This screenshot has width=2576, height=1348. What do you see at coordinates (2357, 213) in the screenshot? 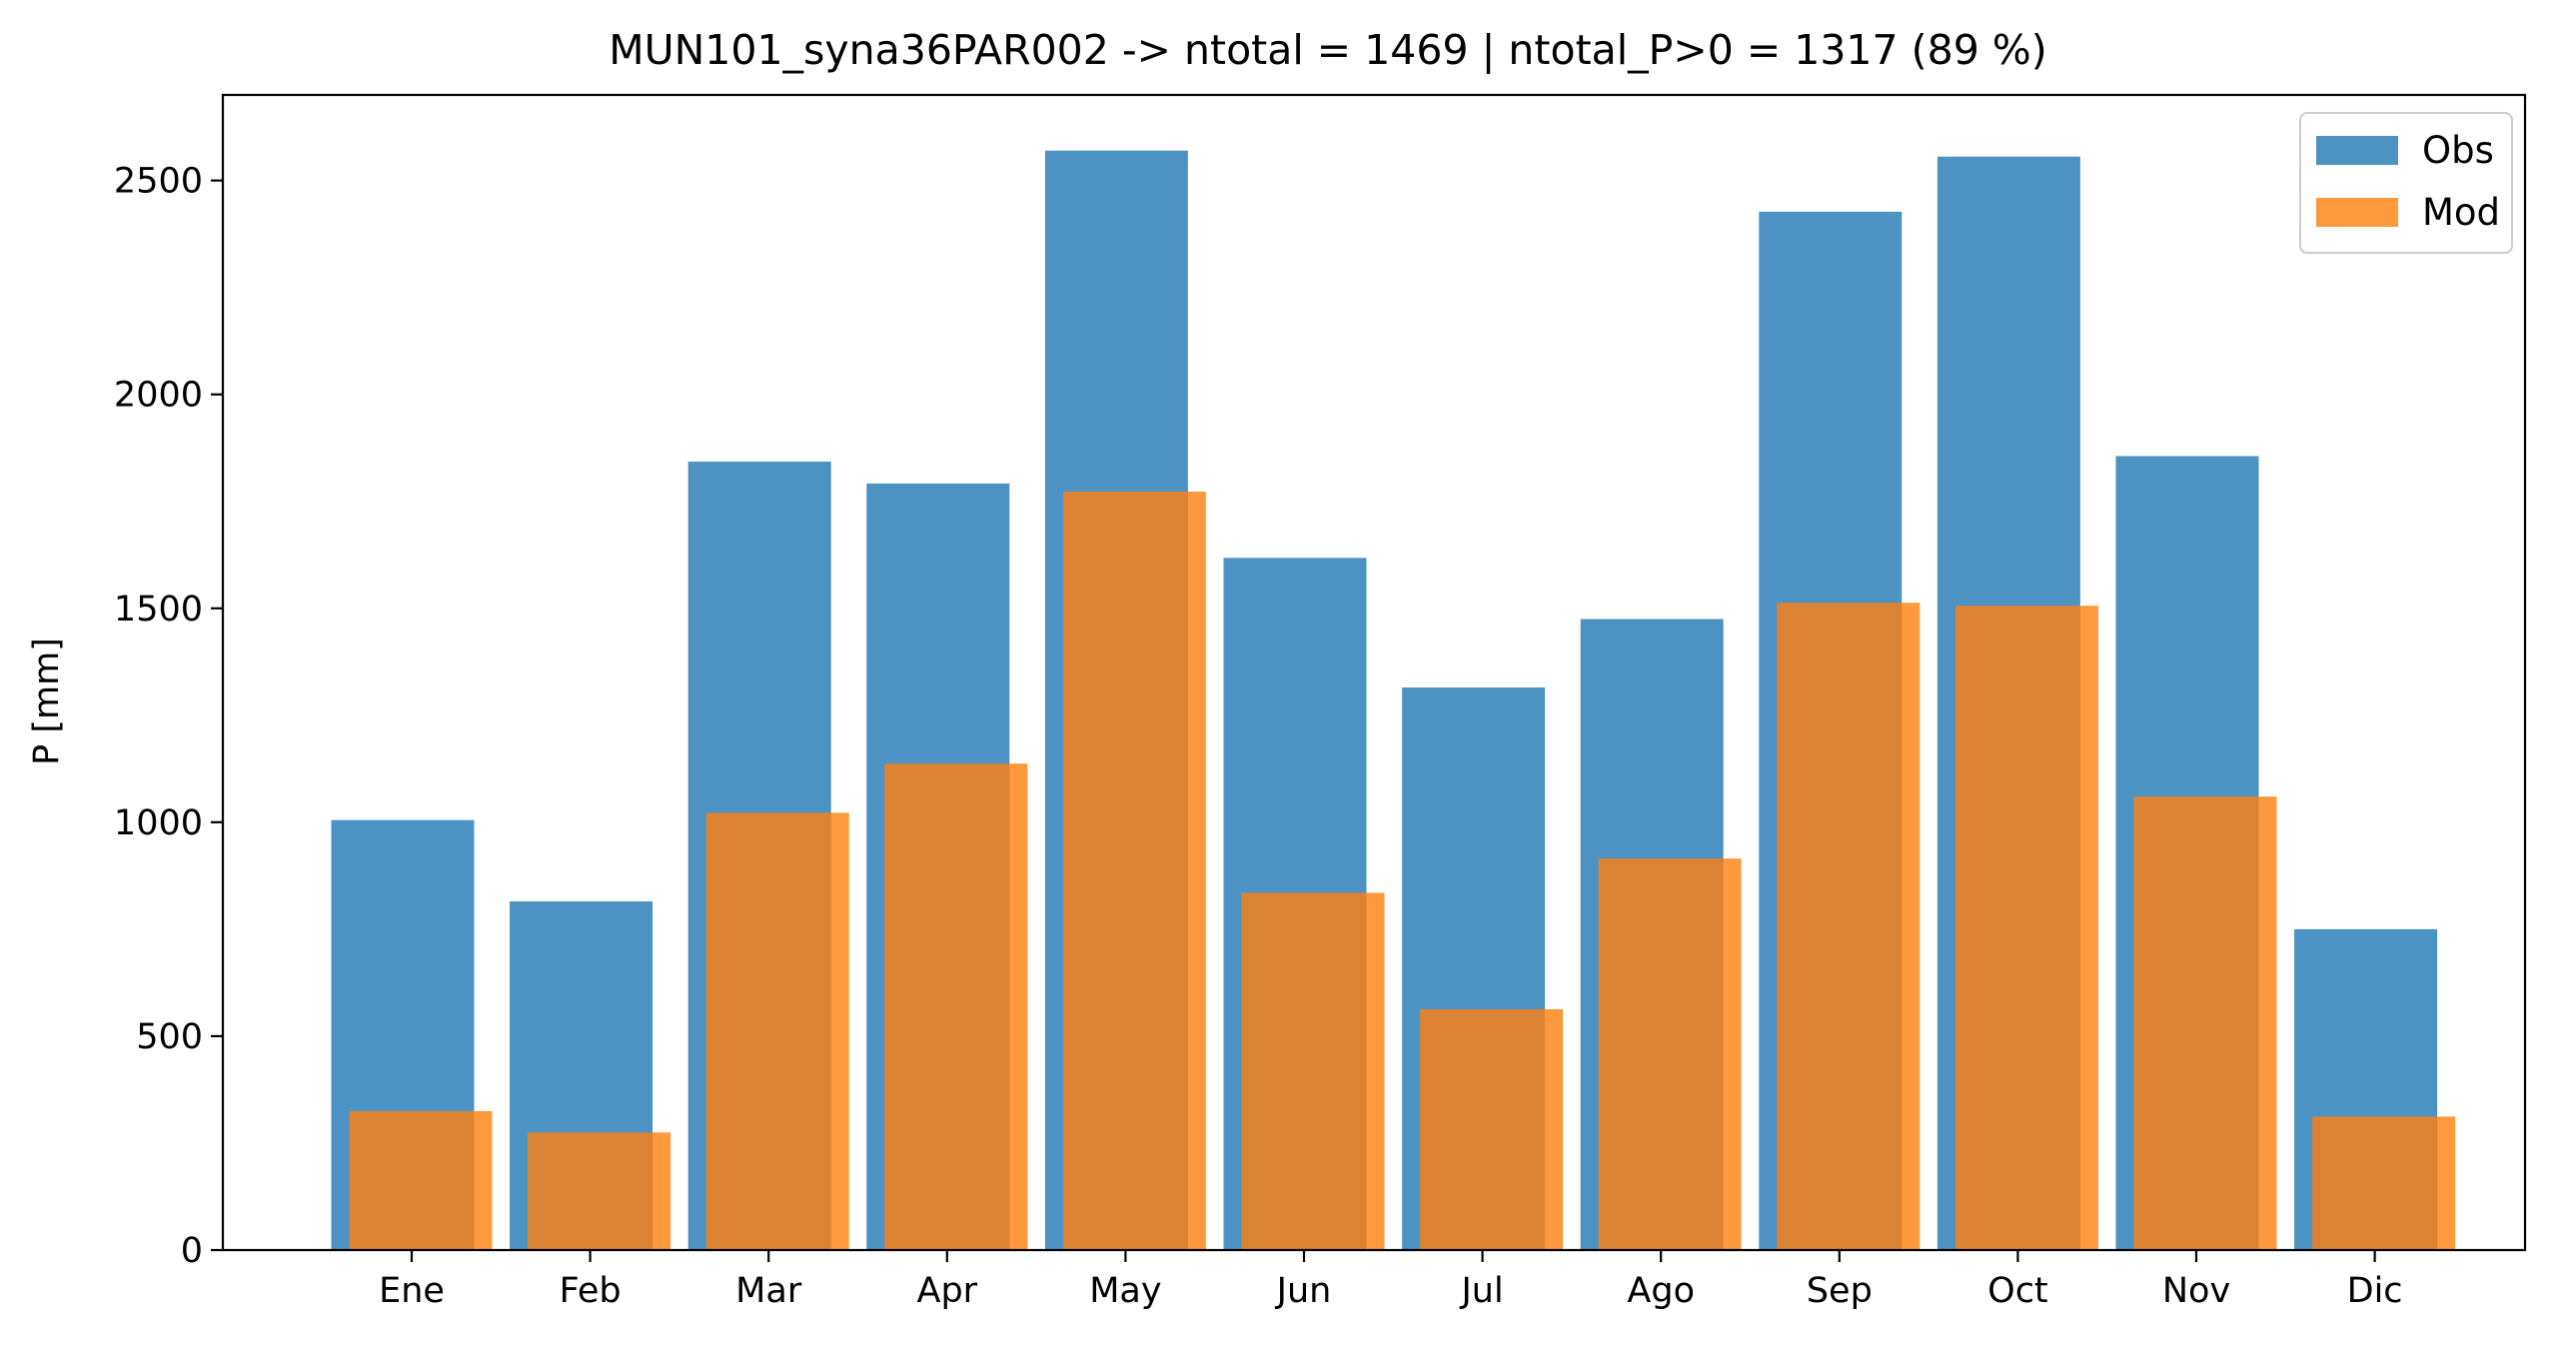
I see `legend-swatch-mod` at bounding box center [2357, 213].